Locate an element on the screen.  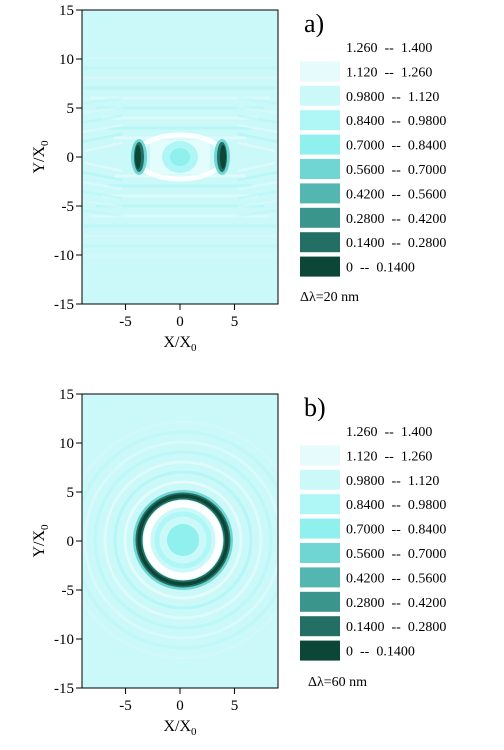
panel-label-b: b) is located at coordinates (315, 407).